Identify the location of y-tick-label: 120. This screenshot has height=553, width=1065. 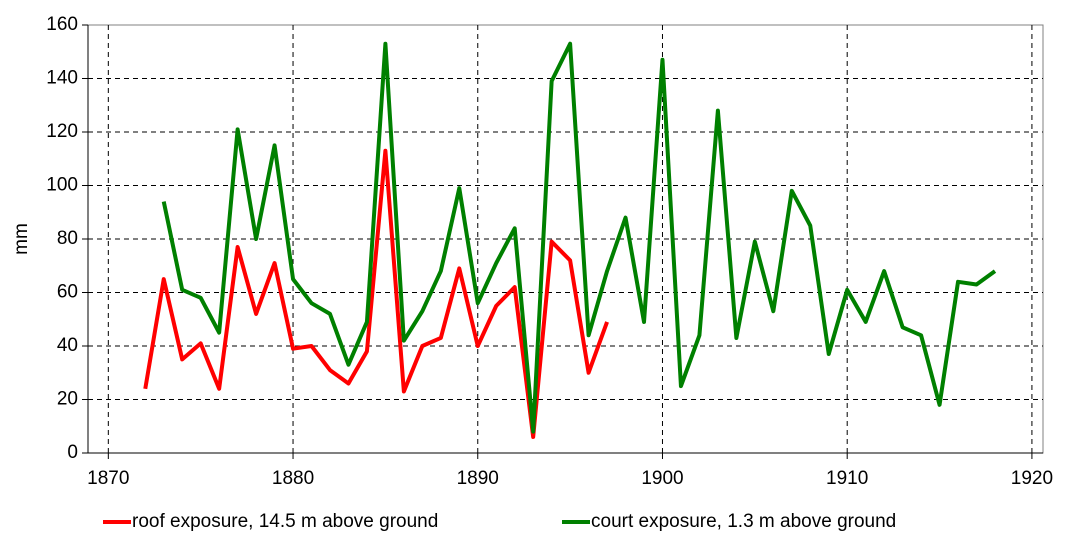
(62, 131).